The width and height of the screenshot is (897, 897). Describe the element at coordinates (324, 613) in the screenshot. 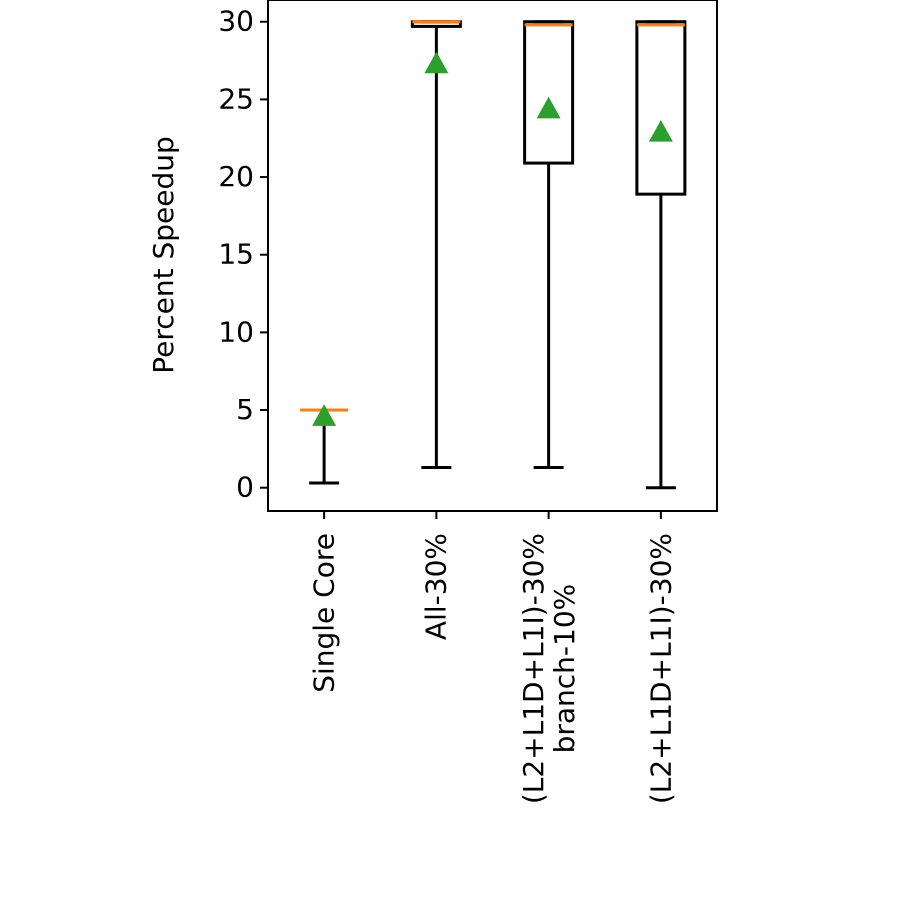

I see `x-tick-label: Single Core` at that location.